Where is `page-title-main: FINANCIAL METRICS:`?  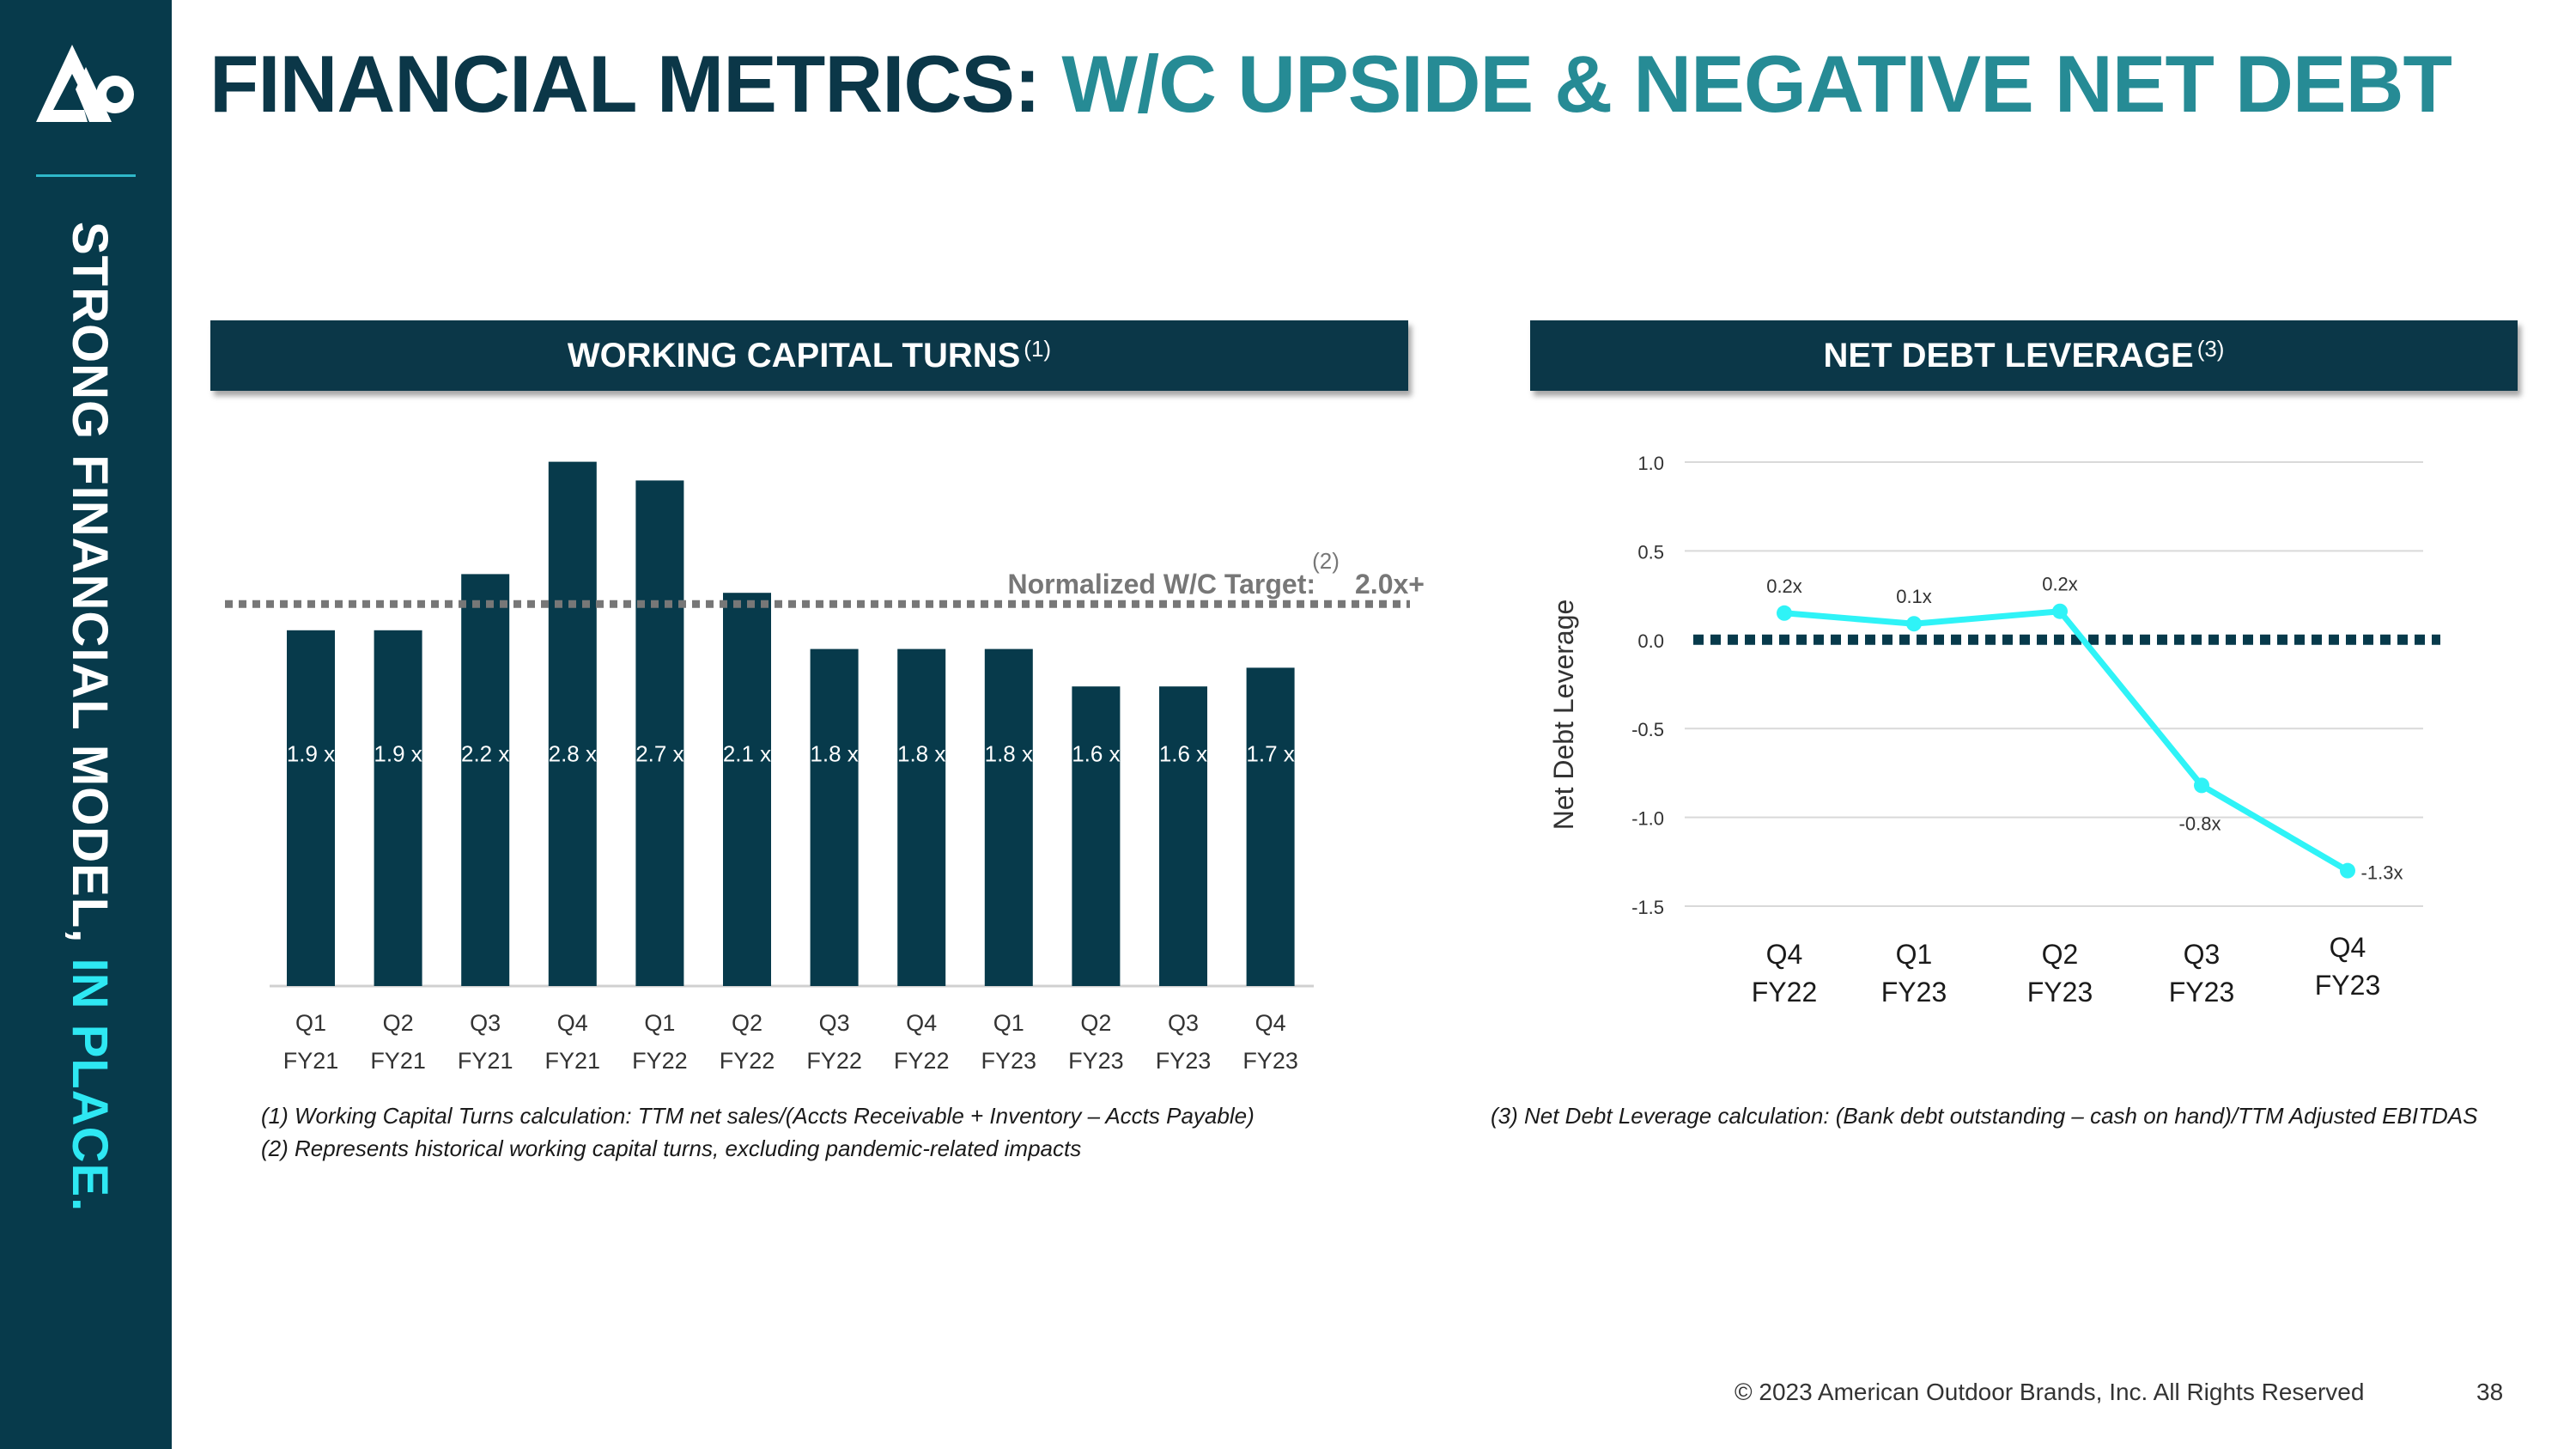
page-title-main: FINANCIAL METRICS: is located at coordinates (625, 84).